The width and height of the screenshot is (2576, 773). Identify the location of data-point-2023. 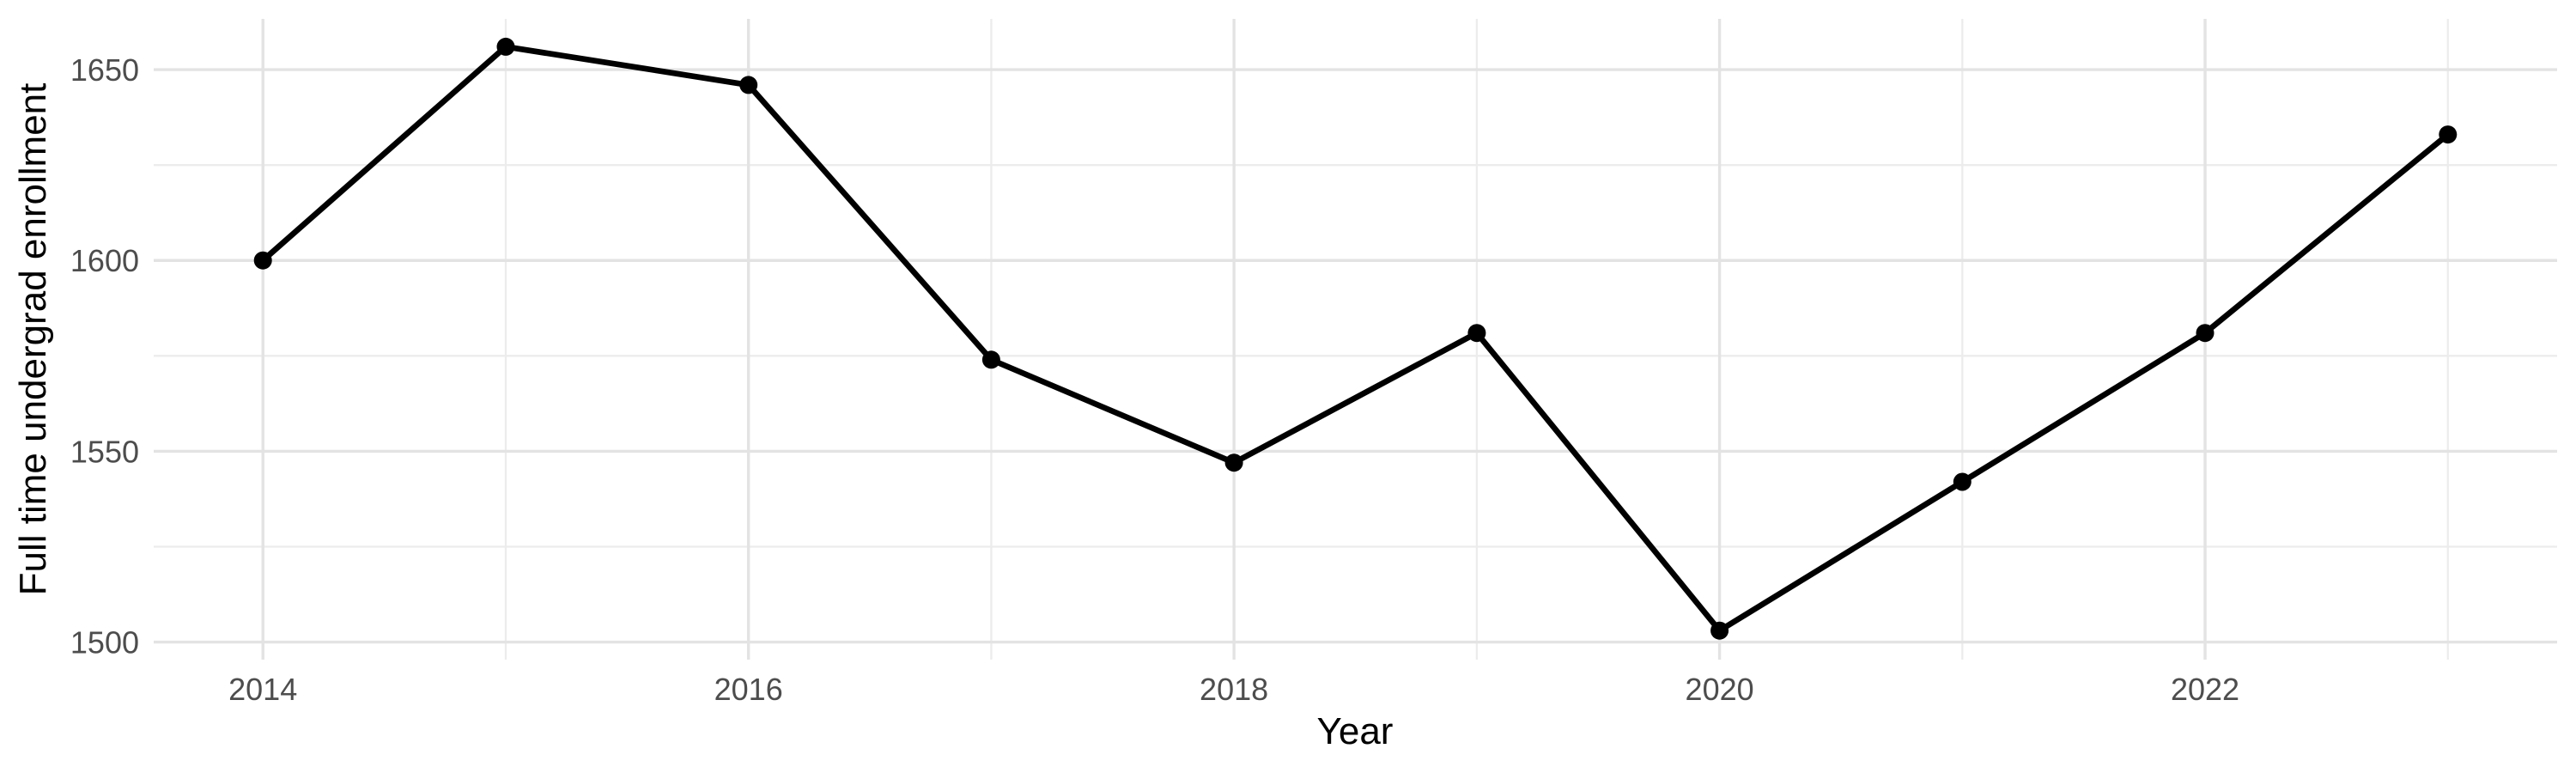
(2449, 134).